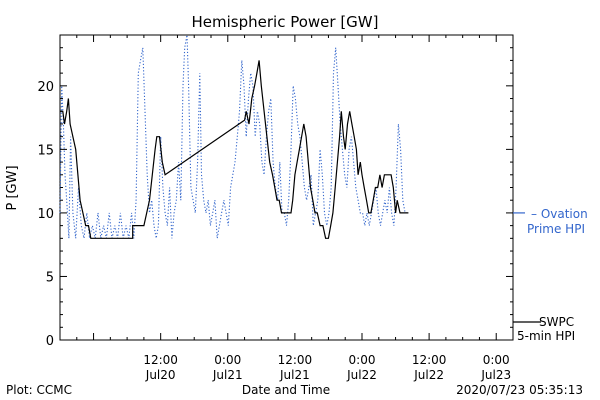 Image resolution: width=600 pixels, height=400 pixels. What do you see at coordinates (556, 322) in the screenshot?
I see `legend-label-swpc-line1: SWPC` at bounding box center [556, 322].